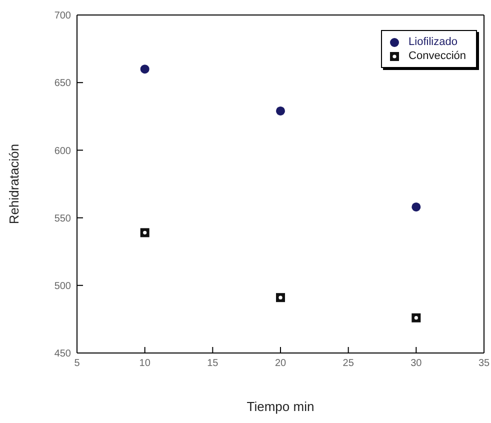 The image size is (491, 423). I want to click on y-tick-label: 650, so click(63, 84).